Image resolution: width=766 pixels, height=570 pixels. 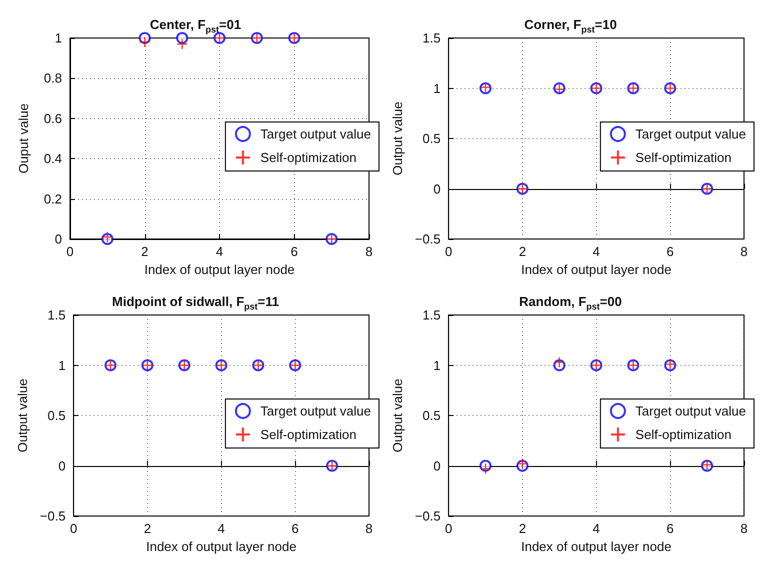 What do you see at coordinates (53, 158) in the screenshot?
I see `y-tick-label: 0.4` at bounding box center [53, 158].